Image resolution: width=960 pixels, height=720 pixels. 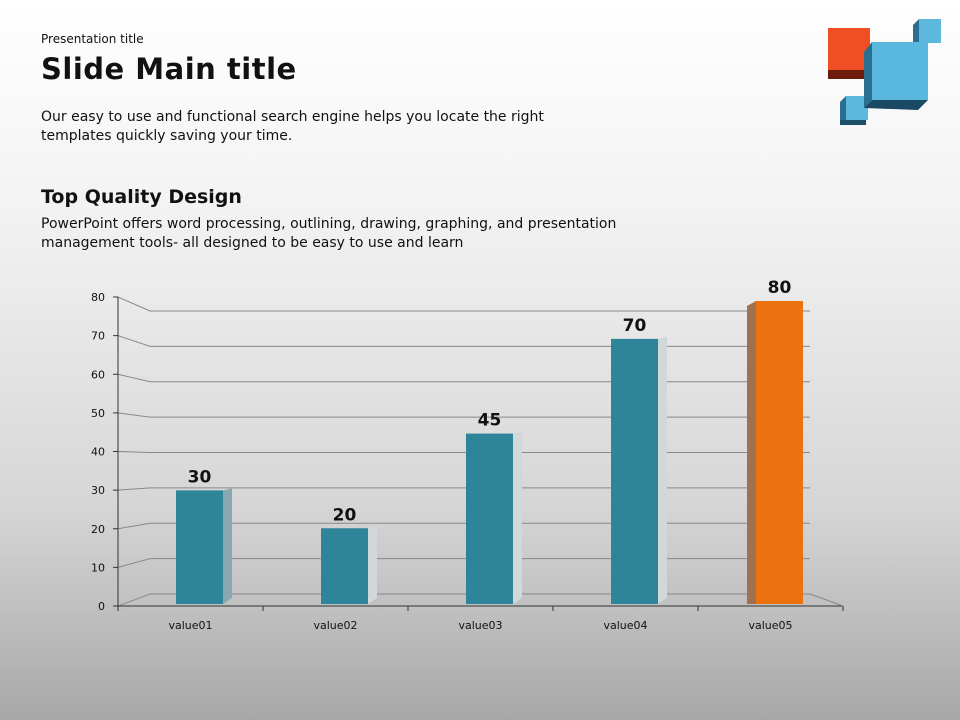 I want to click on x-tick-label: value02, so click(x=335, y=625).